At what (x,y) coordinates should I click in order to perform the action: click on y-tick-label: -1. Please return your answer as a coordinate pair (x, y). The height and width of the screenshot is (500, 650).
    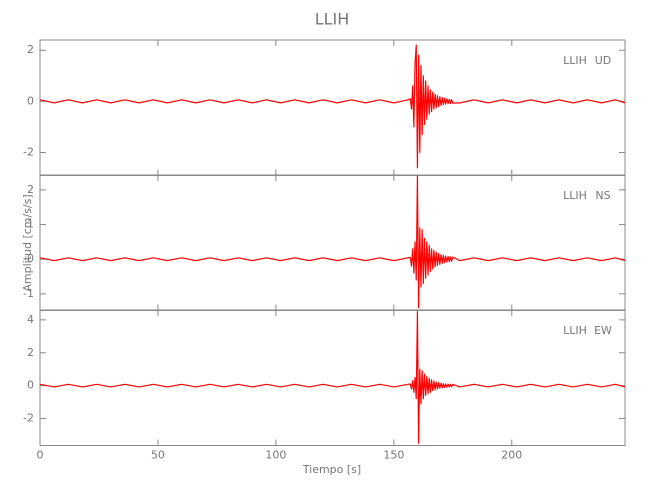
    Looking at the image, I should click on (28, 293).